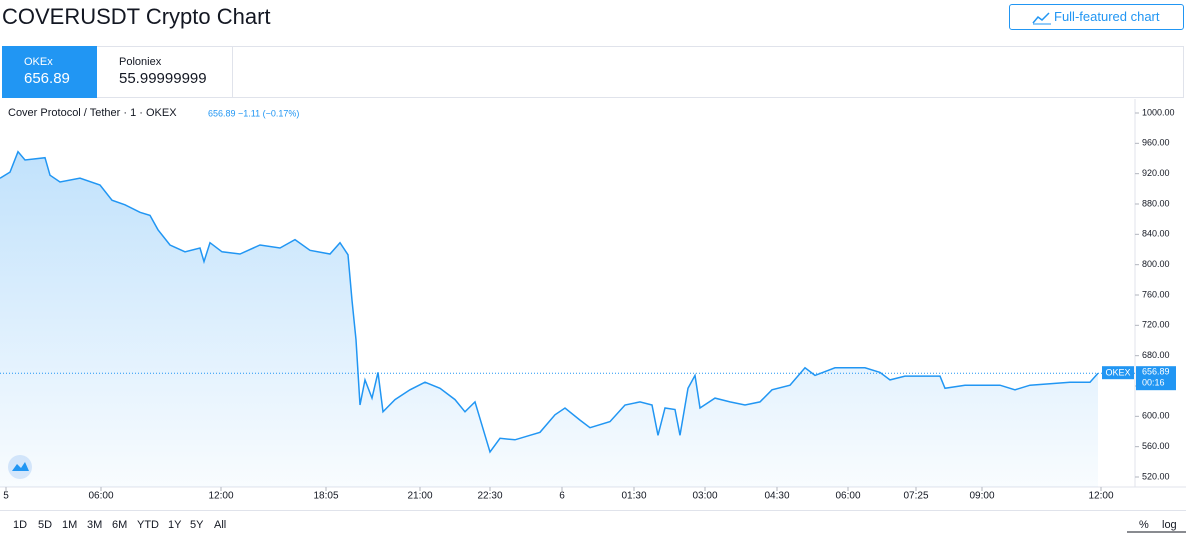  Describe the element at coordinates (1156, 325) in the screenshot. I see `y-tick-label: 720.00` at that location.